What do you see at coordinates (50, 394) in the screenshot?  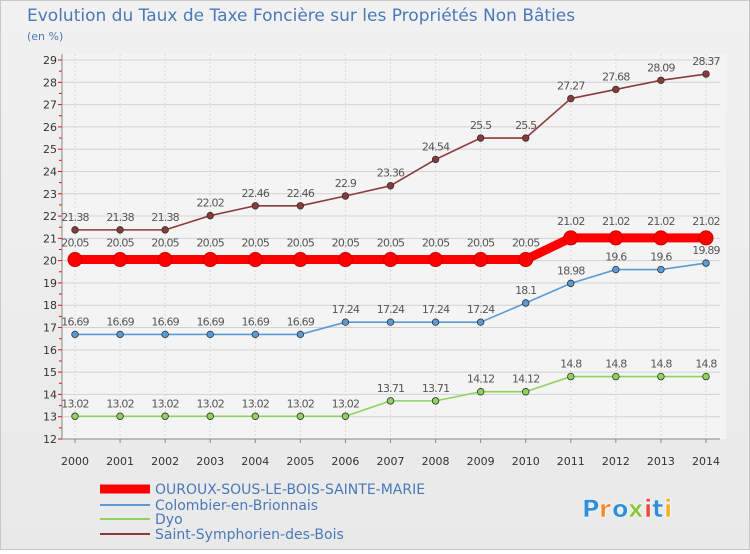 I see `y-tick-label: 14` at bounding box center [50, 394].